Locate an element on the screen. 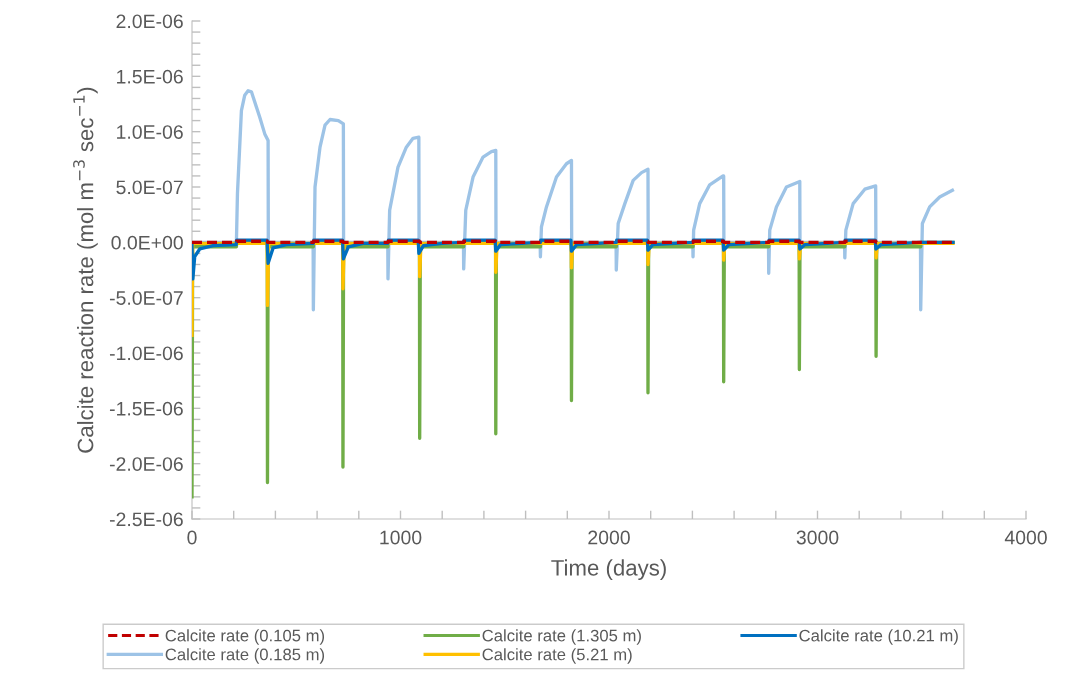 Image resolution: width=1067 pixels, height=677 pixels. y-tick-label: 1.5E-06 is located at coordinates (150, 76).